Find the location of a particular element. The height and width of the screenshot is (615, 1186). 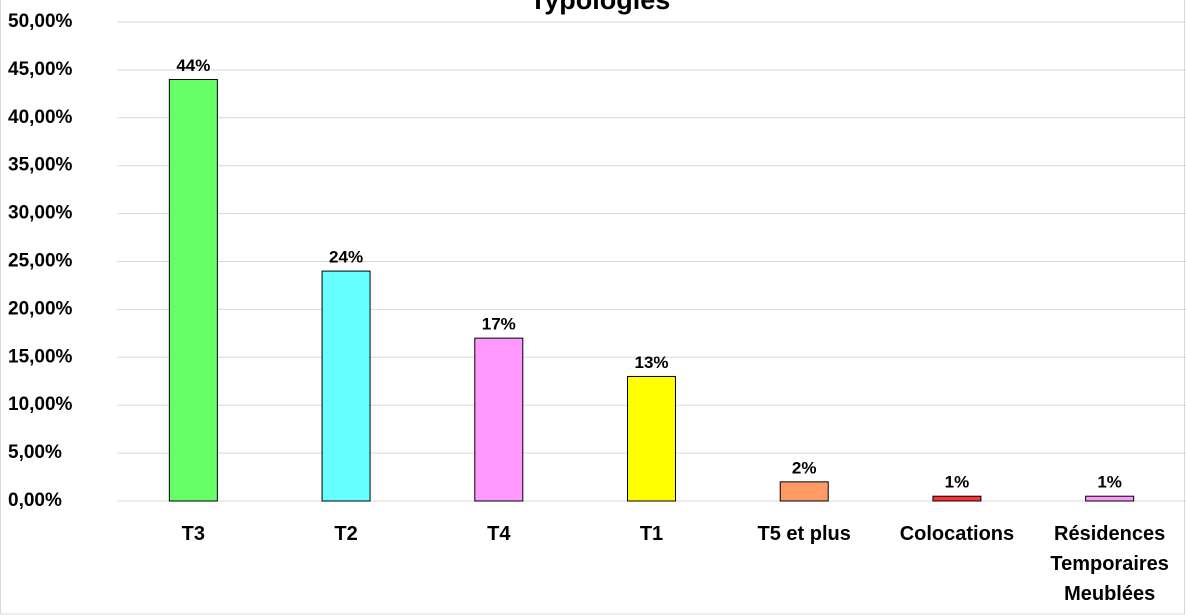

x-tick-label: T2 is located at coordinates (346, 534).